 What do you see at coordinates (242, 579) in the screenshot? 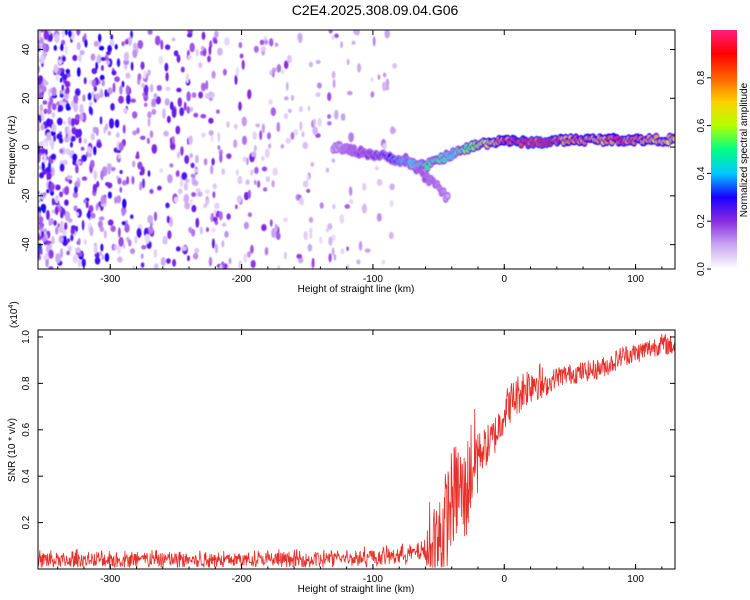
I see `snr-x-tick-label: -200` at bounding box center [242, 579].